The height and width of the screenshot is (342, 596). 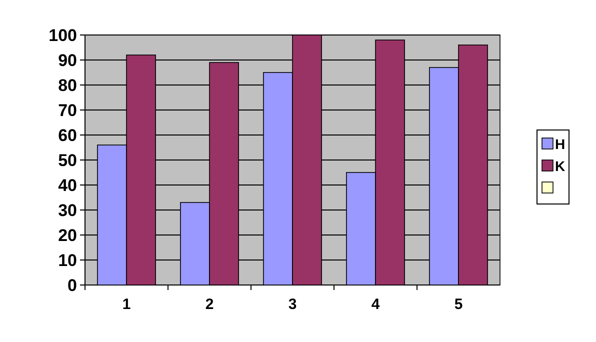 I want to click on x-tick-label: 1, so click(x=126, y=304).